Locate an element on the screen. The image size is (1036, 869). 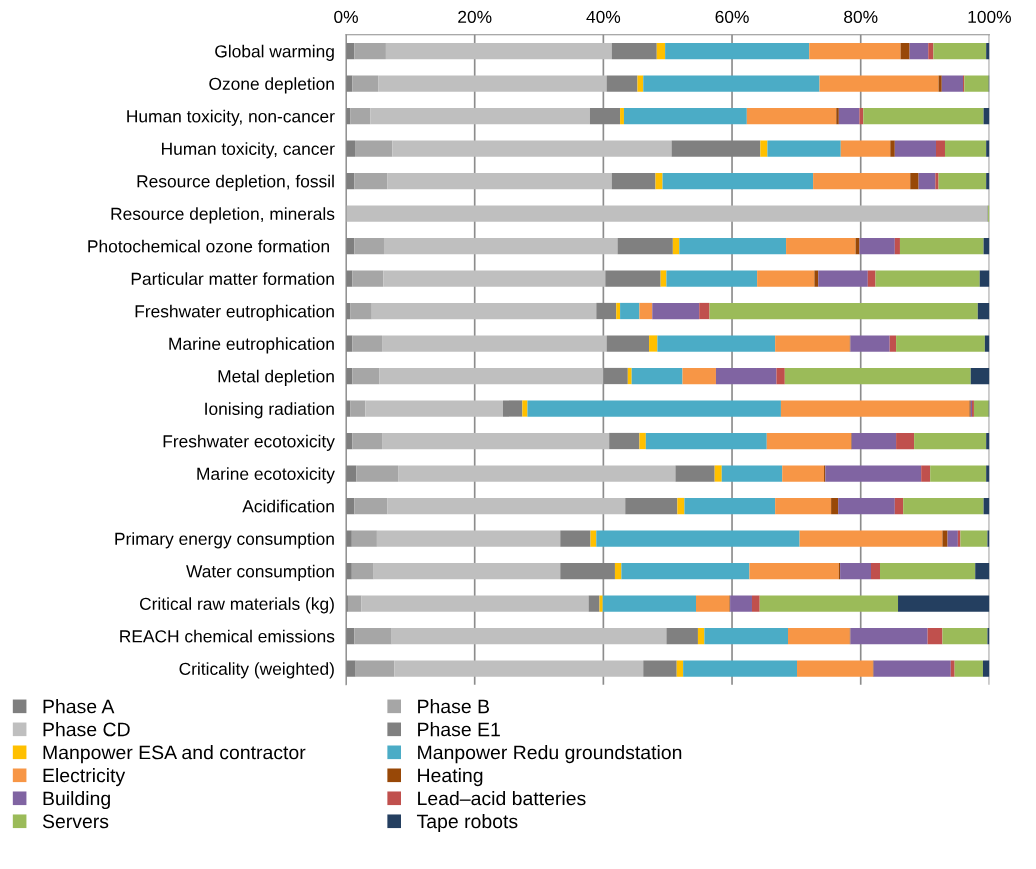
y-tick-label: Photochemical ozone formation is located at coordinates (208, 246).